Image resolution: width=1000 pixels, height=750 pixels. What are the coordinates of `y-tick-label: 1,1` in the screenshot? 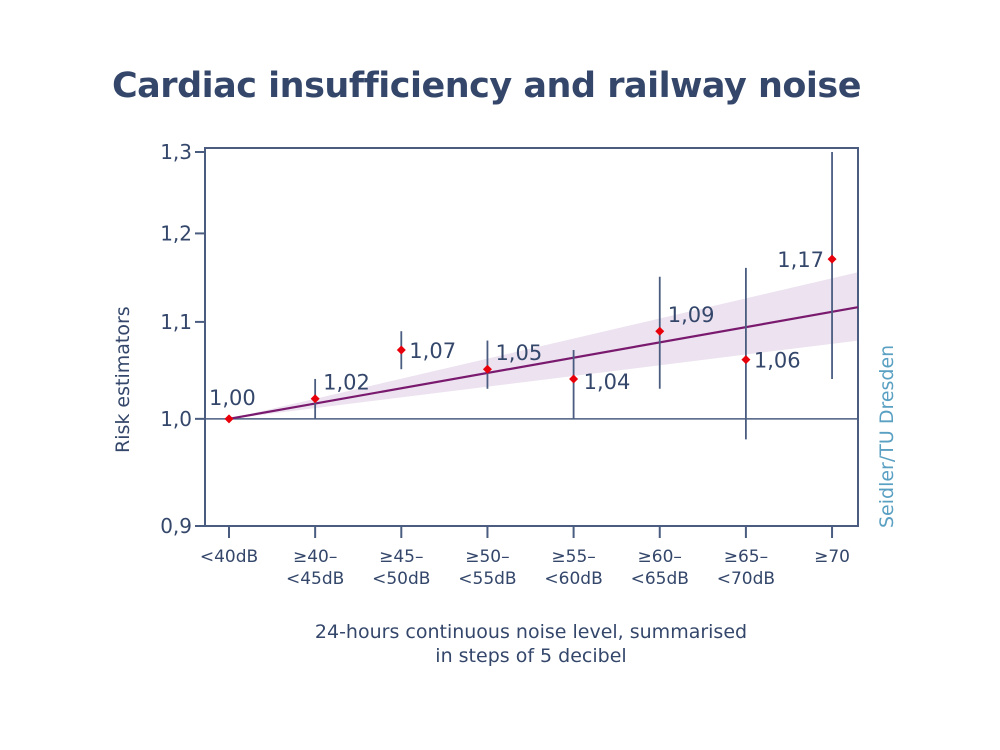 It's located at (176, 322).